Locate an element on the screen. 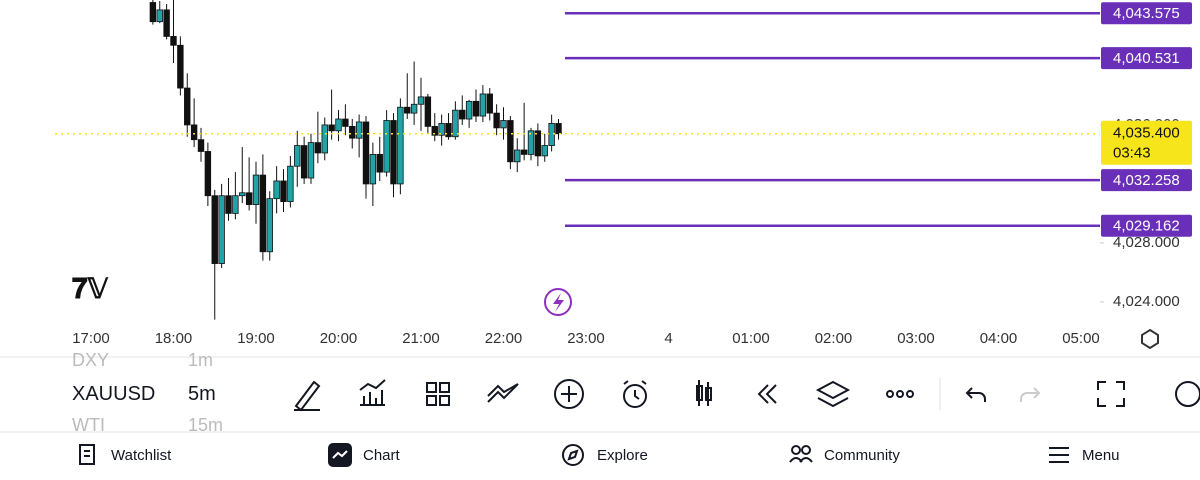 The width and height of the screenshot is (1200, 480). price-line-label: 4,043.575 is located at coordinates (1146, 13).